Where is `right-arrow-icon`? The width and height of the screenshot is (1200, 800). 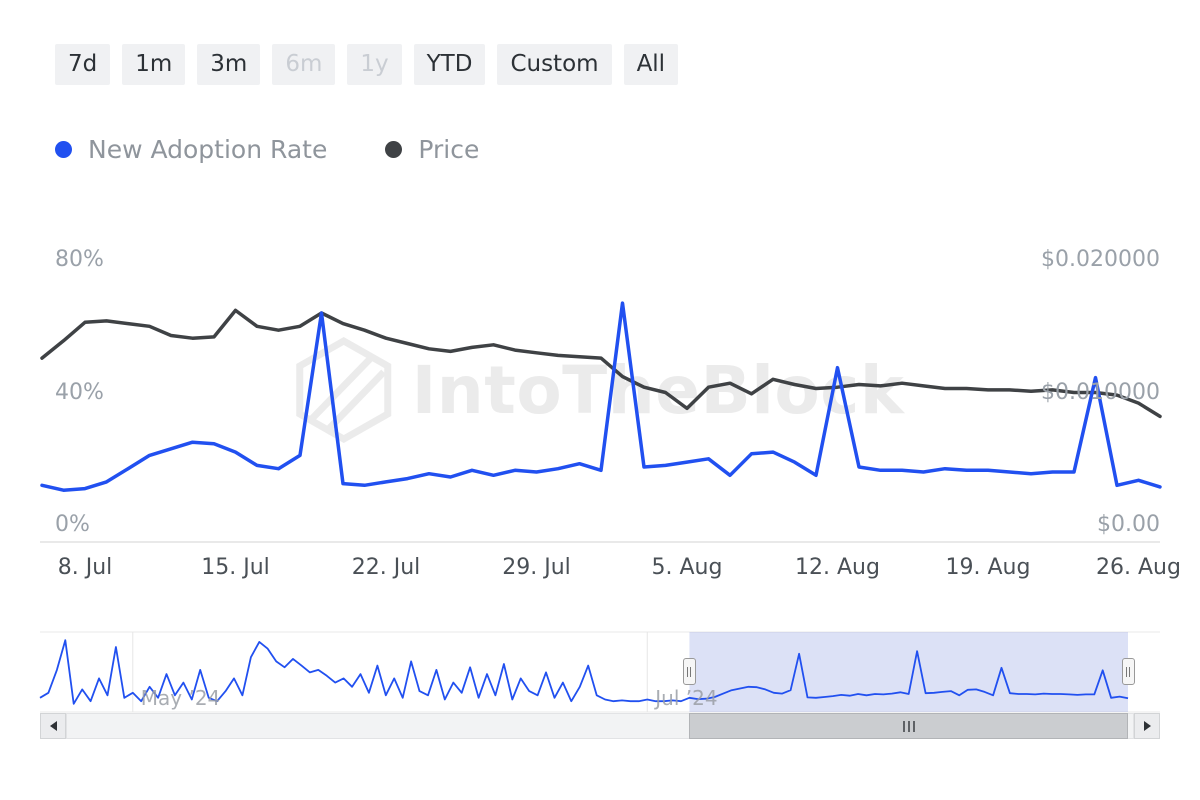
right-arrow-icon is located at coordinates (1147, 726).